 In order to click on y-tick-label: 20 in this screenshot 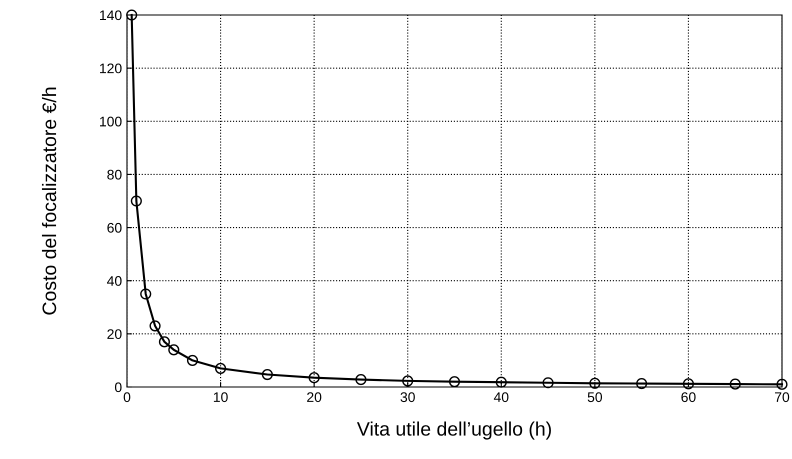, I will do `click(114, 334)`.